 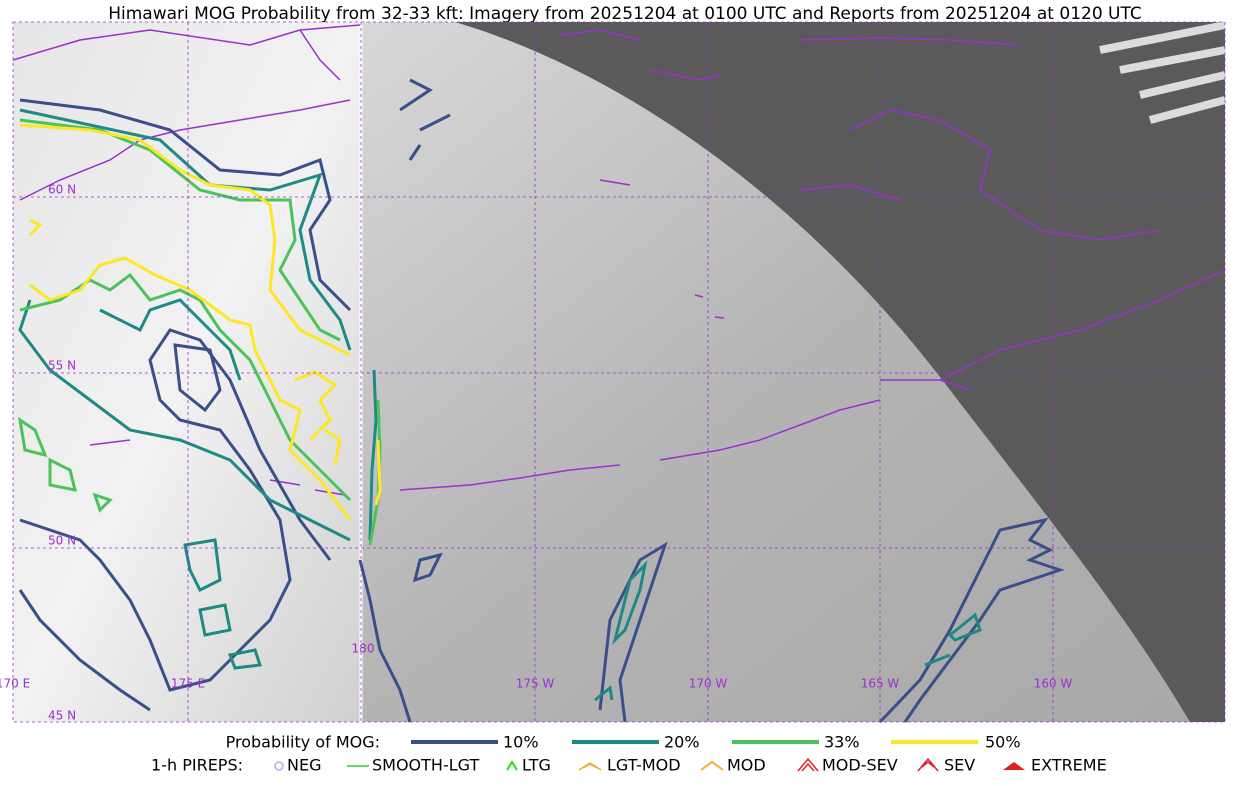 What do you see at coordinates (1069, 765) in the screenshot?
I see `legend-label: EXTREME` at bounding box center [1069, 765].